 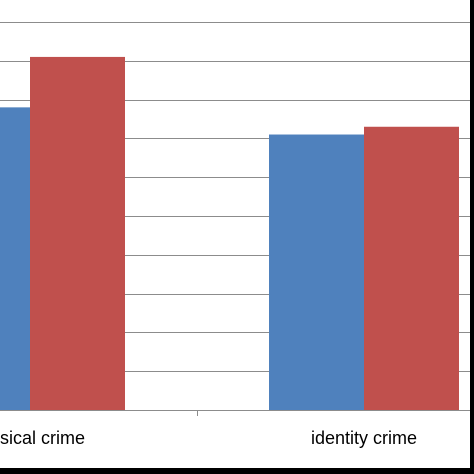 I want to click on x-axis, so click(x=235, y=413).